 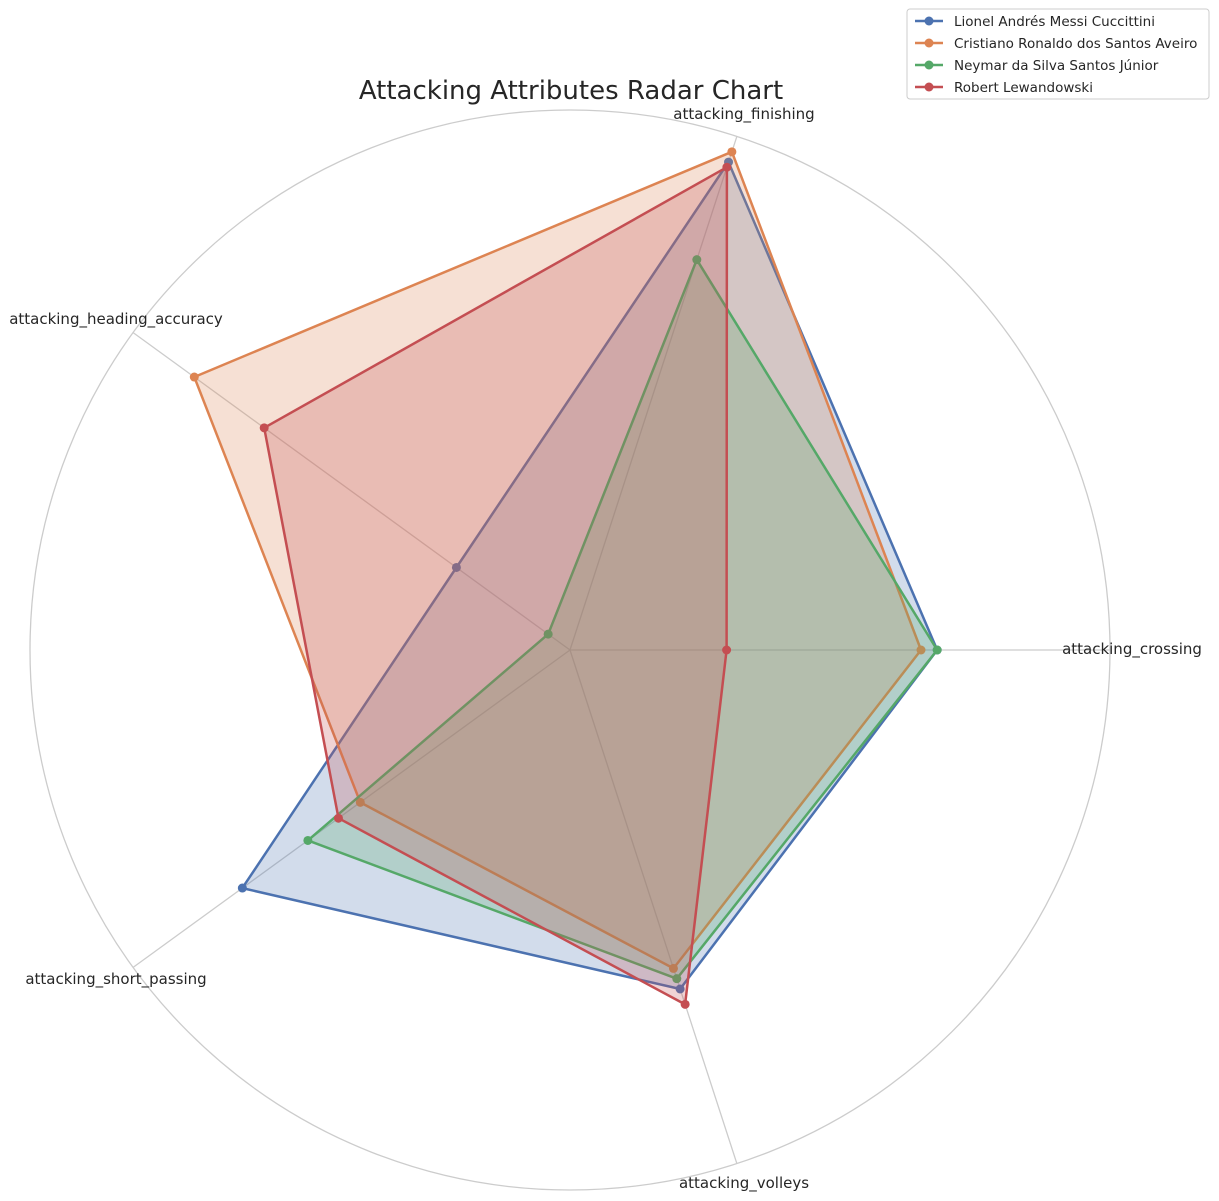 What do you see at coordinates (1056, 66) in the screenshot?
I see `legend-entry: Neymar da Silva Santos Júnior` at bounding box center [1056, 66].